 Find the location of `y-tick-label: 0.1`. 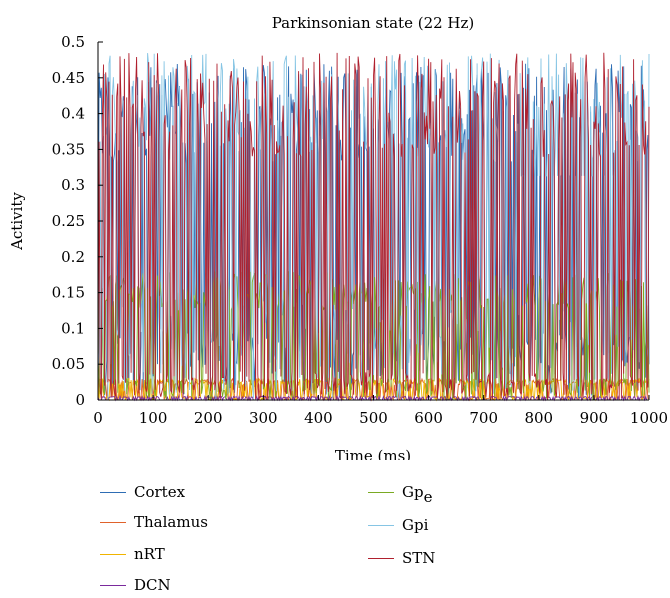

y-tick-label: 0.1 is located at coordinates (73, 328).